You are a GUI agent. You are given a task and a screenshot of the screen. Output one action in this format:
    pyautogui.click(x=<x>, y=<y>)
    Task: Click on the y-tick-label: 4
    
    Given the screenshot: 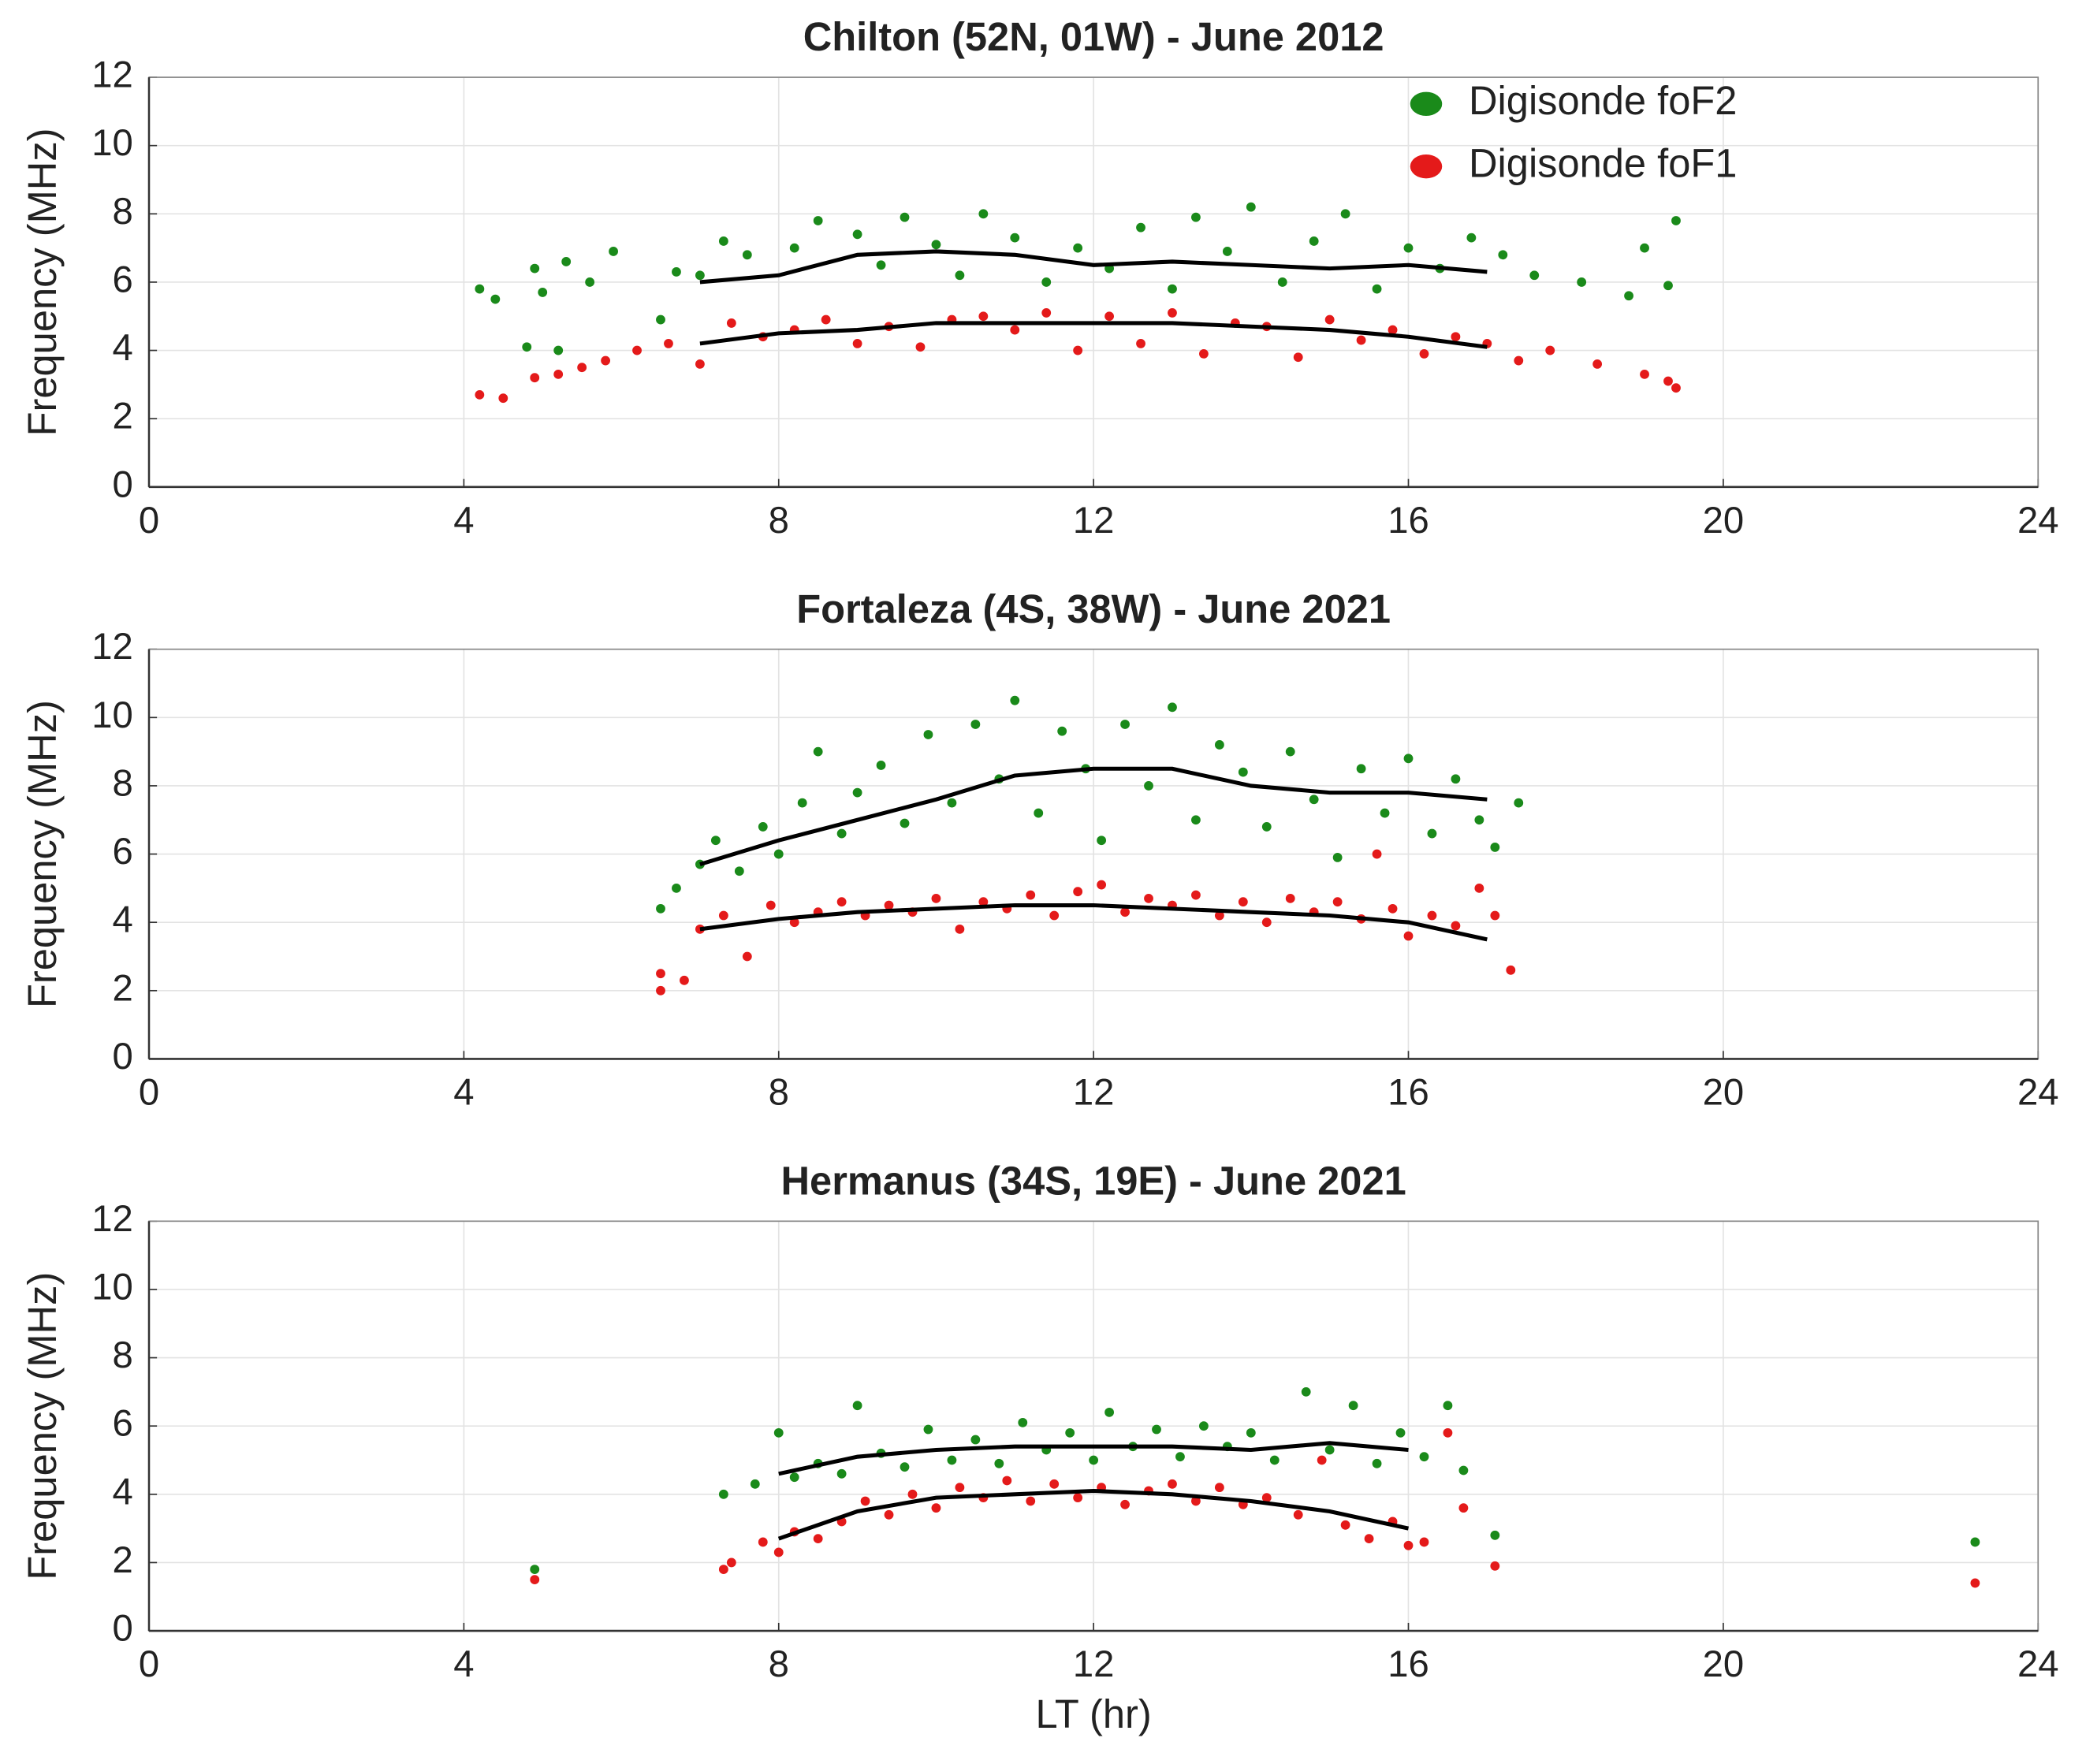 What is the action you would take?
    pyautogui.click(x=122, y=348)
    